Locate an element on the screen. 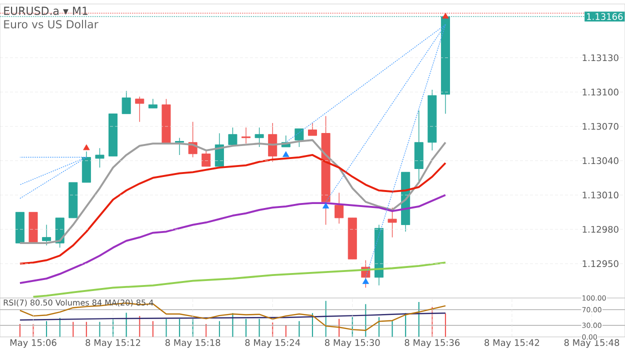 This screenshot has width=625, height=352. y-tick-label: 1.12980 is located at coordinates (600, 229).